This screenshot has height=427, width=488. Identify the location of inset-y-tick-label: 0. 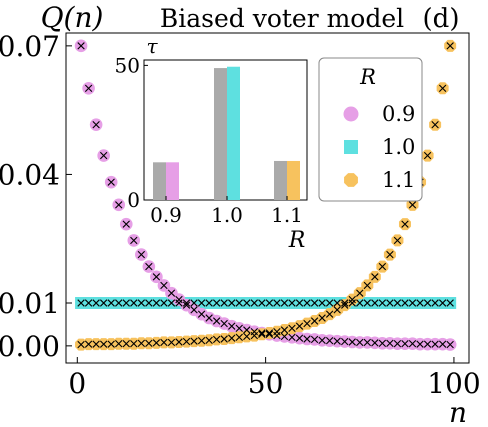
(133, 200).